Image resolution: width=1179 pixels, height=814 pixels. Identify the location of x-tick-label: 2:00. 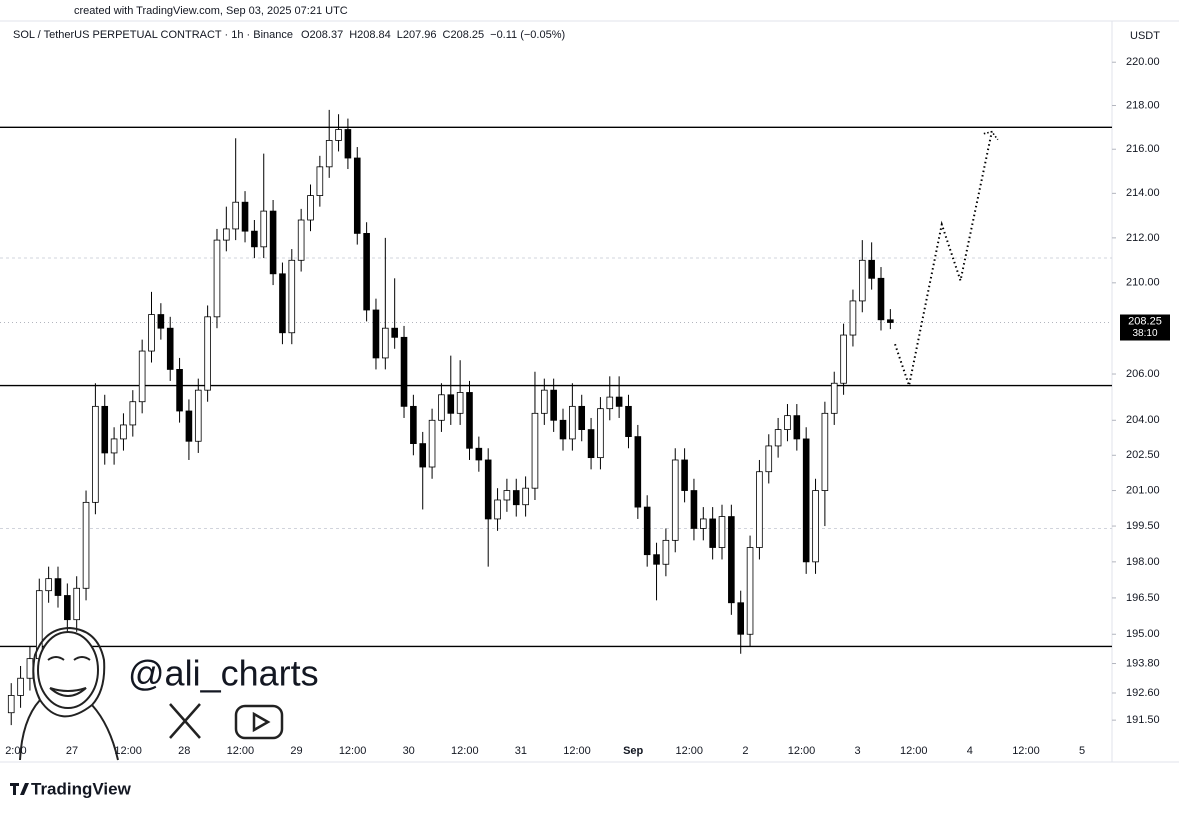
(15, 751).